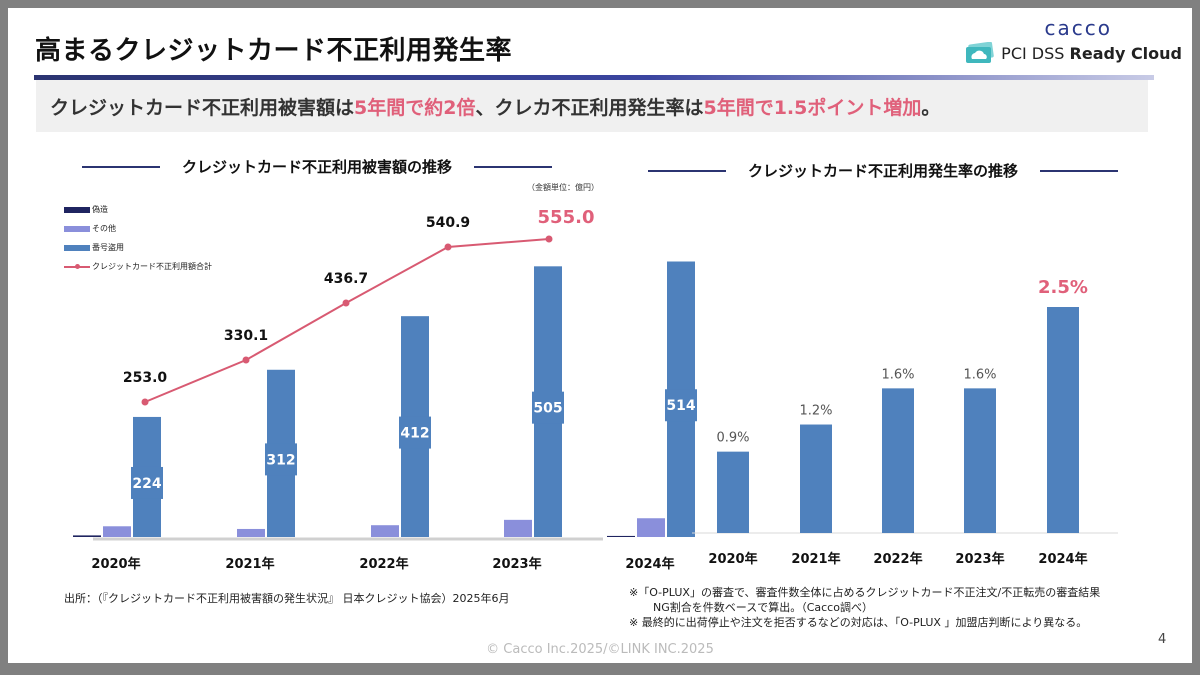 This screenshot has width=1200, height=675. I want to click on cacco-logo: cacco, so click(1078, 28).